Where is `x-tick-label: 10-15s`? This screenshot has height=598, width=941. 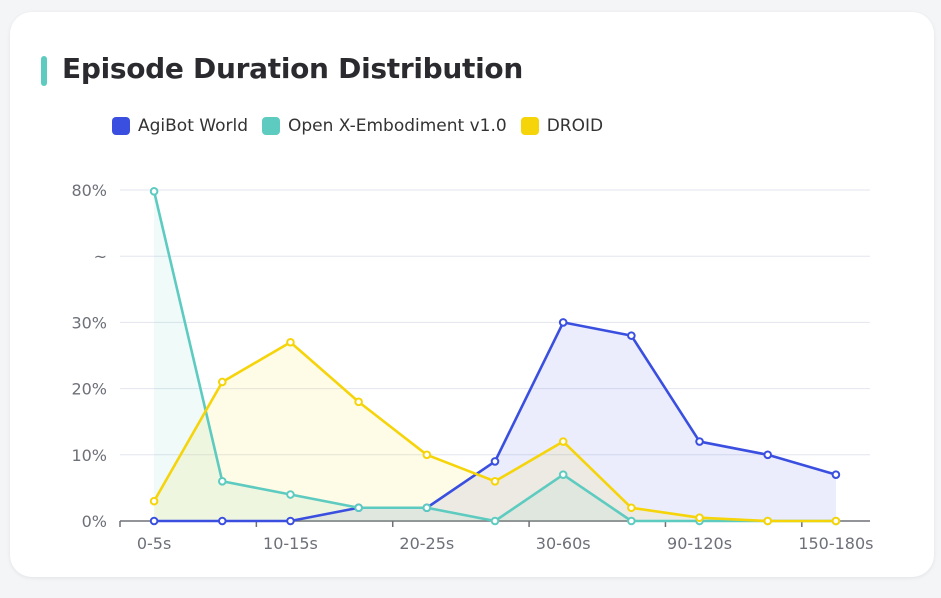 x-tick-label: 10-15s is located at coordinates (290, 543).